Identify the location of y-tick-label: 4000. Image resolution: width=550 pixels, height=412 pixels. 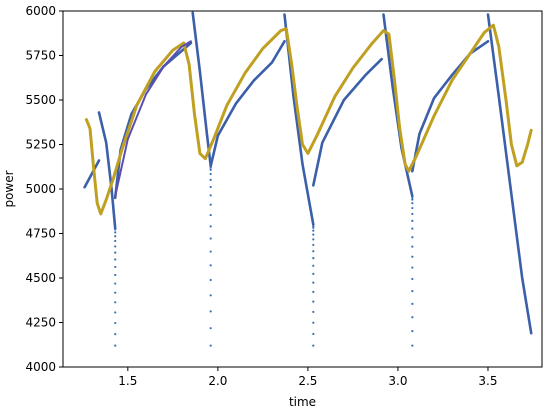
(40, 367).